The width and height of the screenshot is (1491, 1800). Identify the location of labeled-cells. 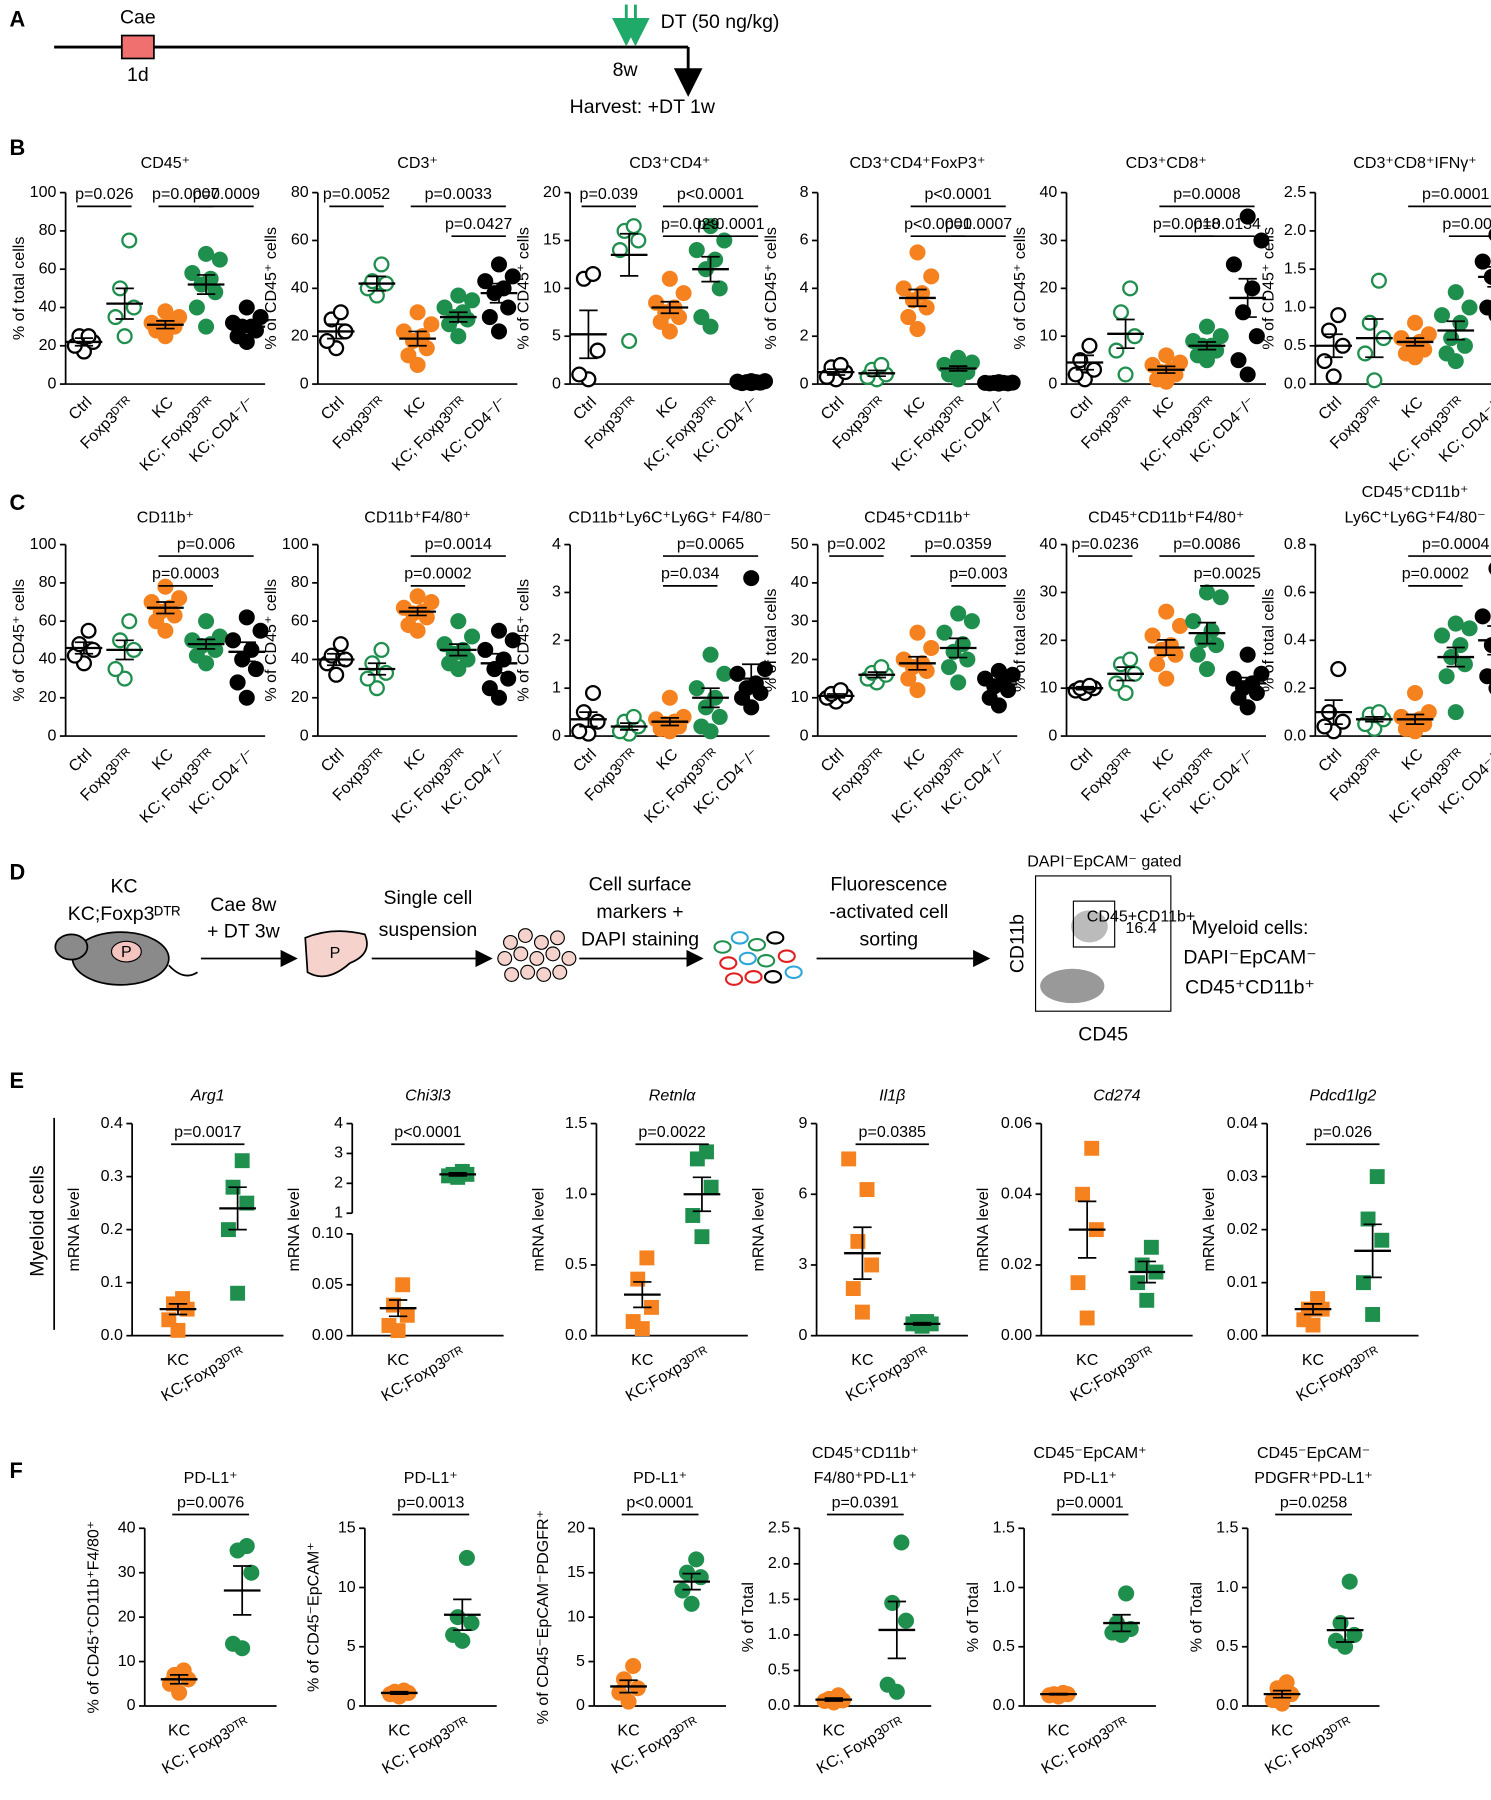
(758, 958).